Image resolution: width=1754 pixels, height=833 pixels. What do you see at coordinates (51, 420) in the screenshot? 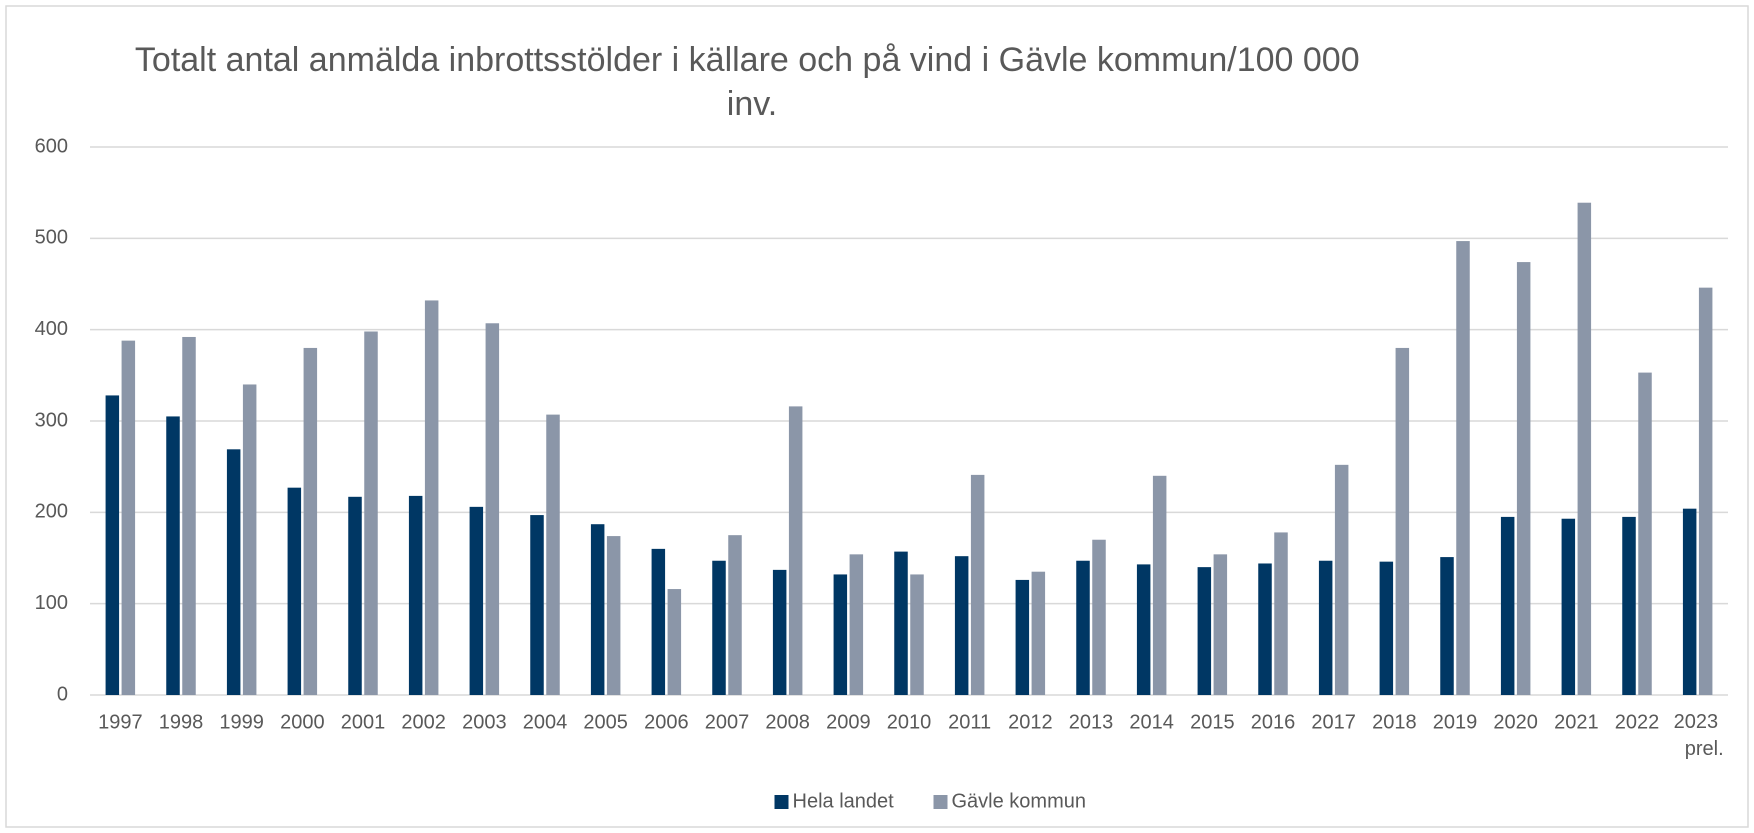
I see `y-tick-label: 300` at bounding box center [51, 420].